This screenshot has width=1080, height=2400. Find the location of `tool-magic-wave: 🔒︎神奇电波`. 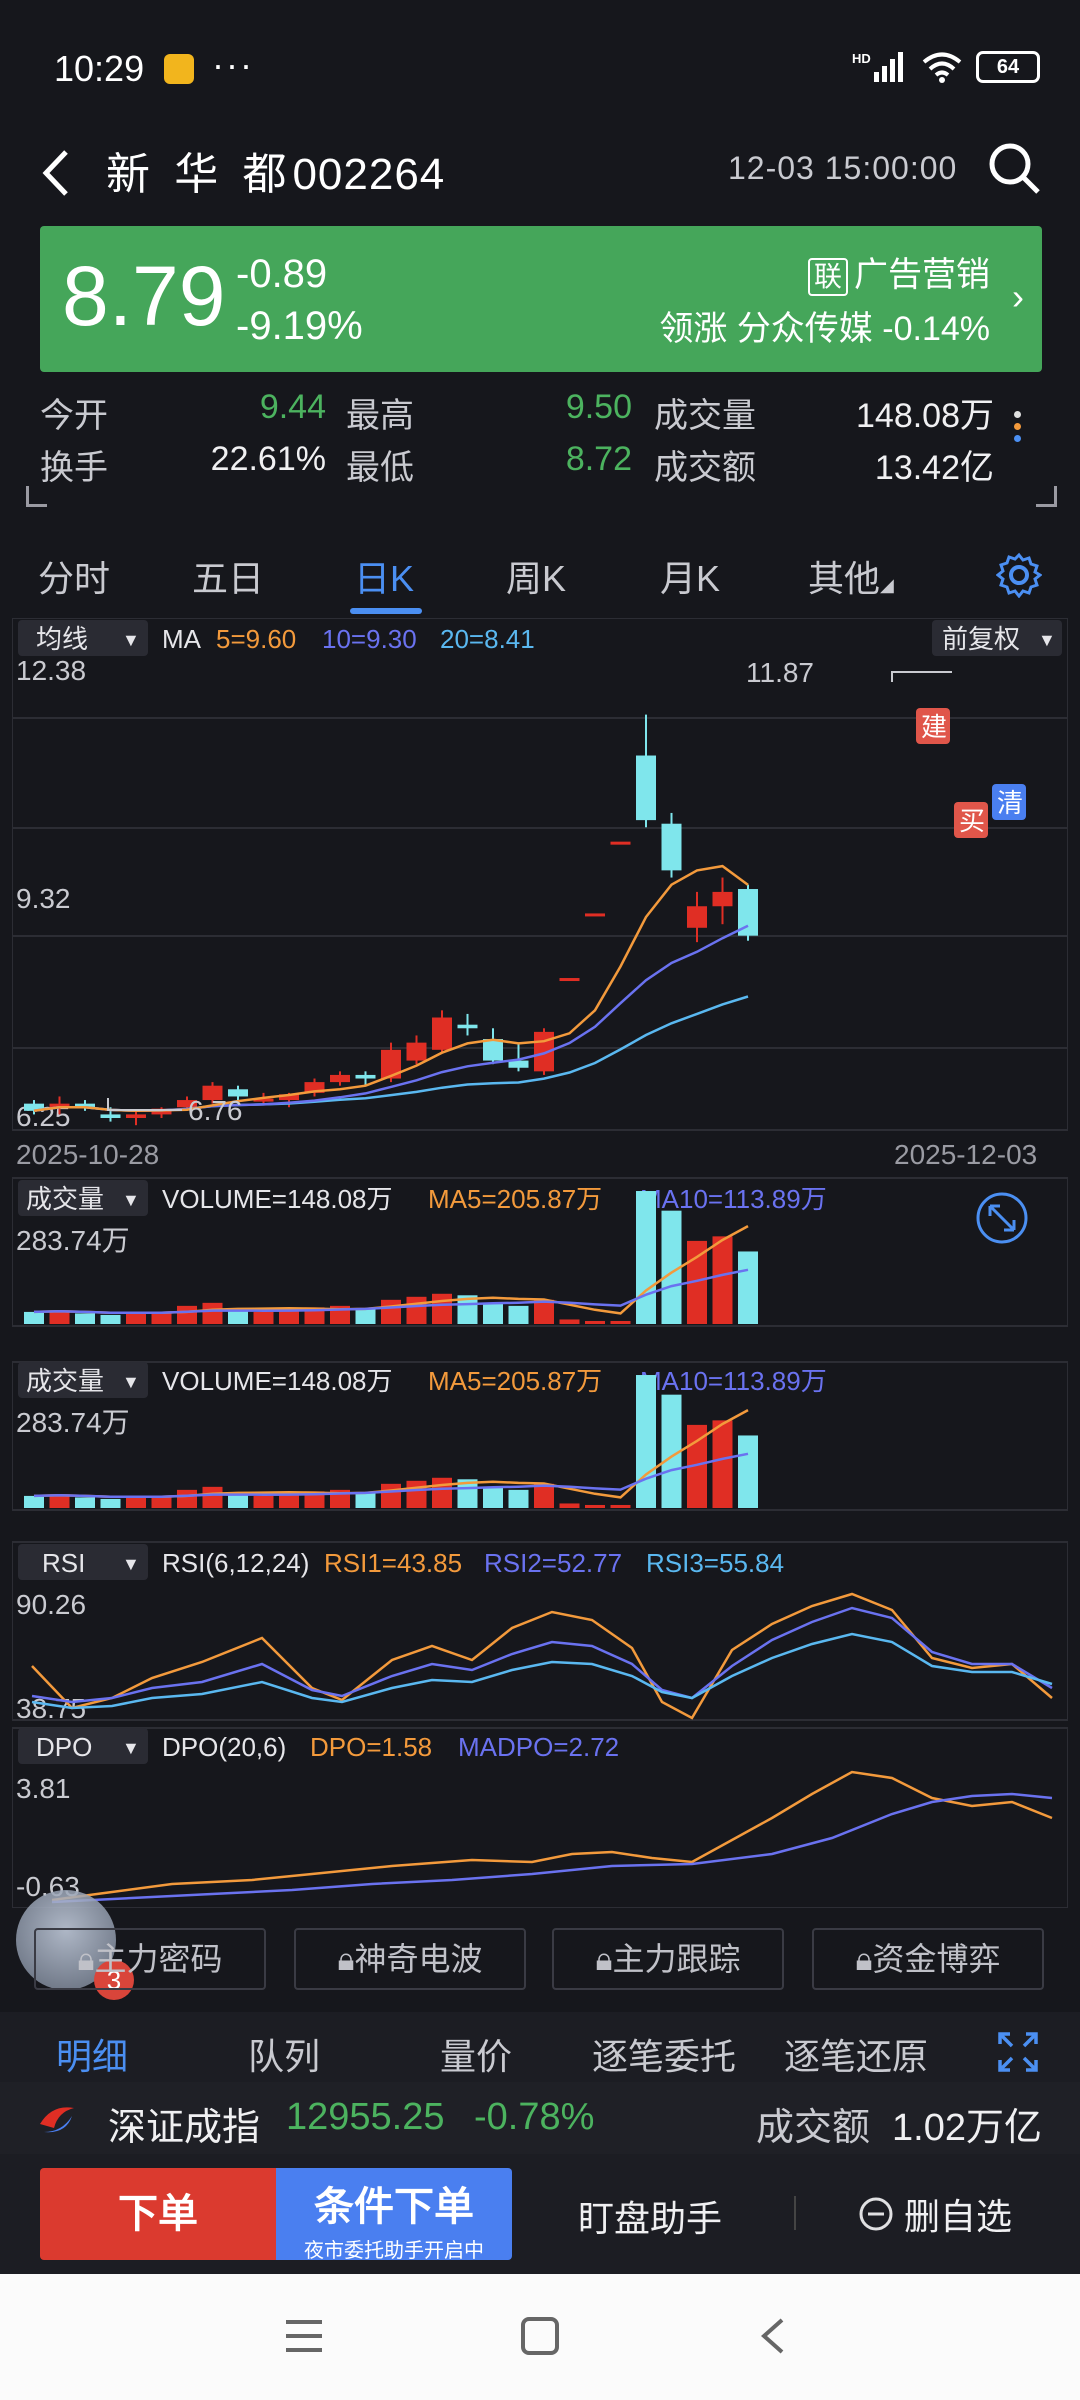

tool-magic-wave: 🔒︎神奇电波 is located at coordinates (410, 1959).